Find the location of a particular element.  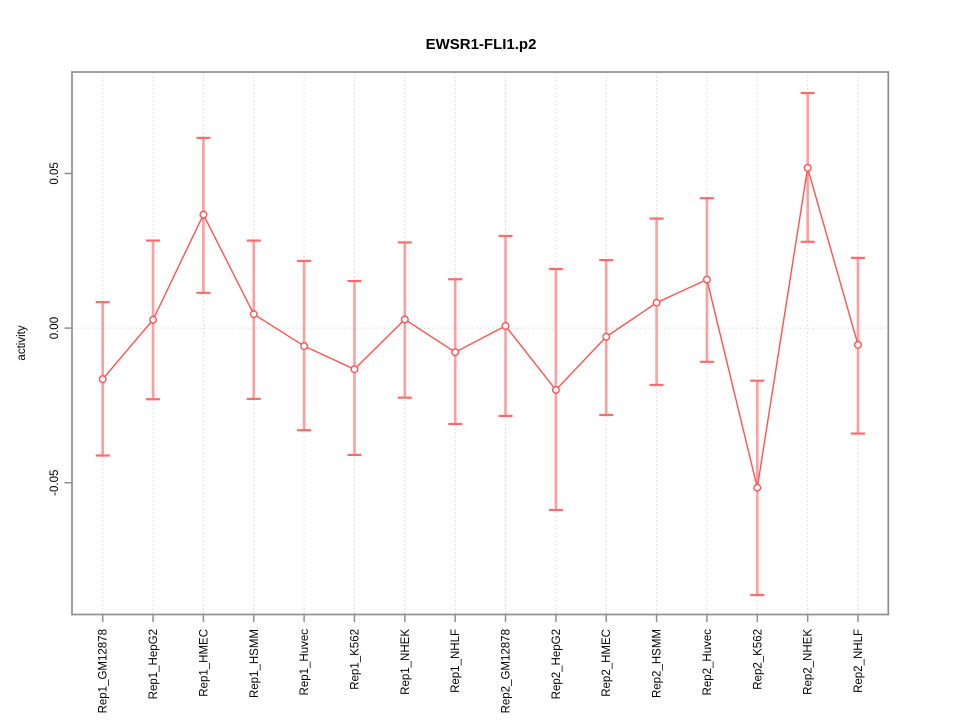

data-point-Rep2_Huvec is located at coordinates (706, 279).